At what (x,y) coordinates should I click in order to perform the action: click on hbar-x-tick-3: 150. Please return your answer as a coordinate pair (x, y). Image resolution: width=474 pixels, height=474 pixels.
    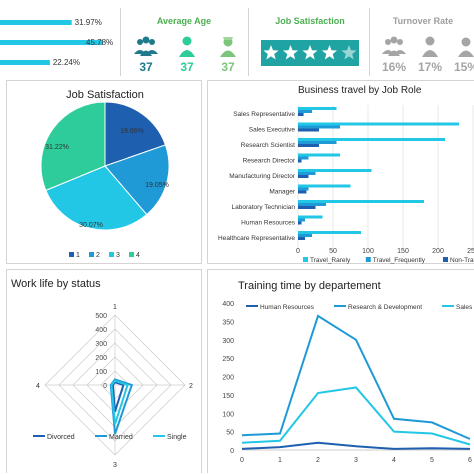
    Looking at the image, I should click on (403, 251).